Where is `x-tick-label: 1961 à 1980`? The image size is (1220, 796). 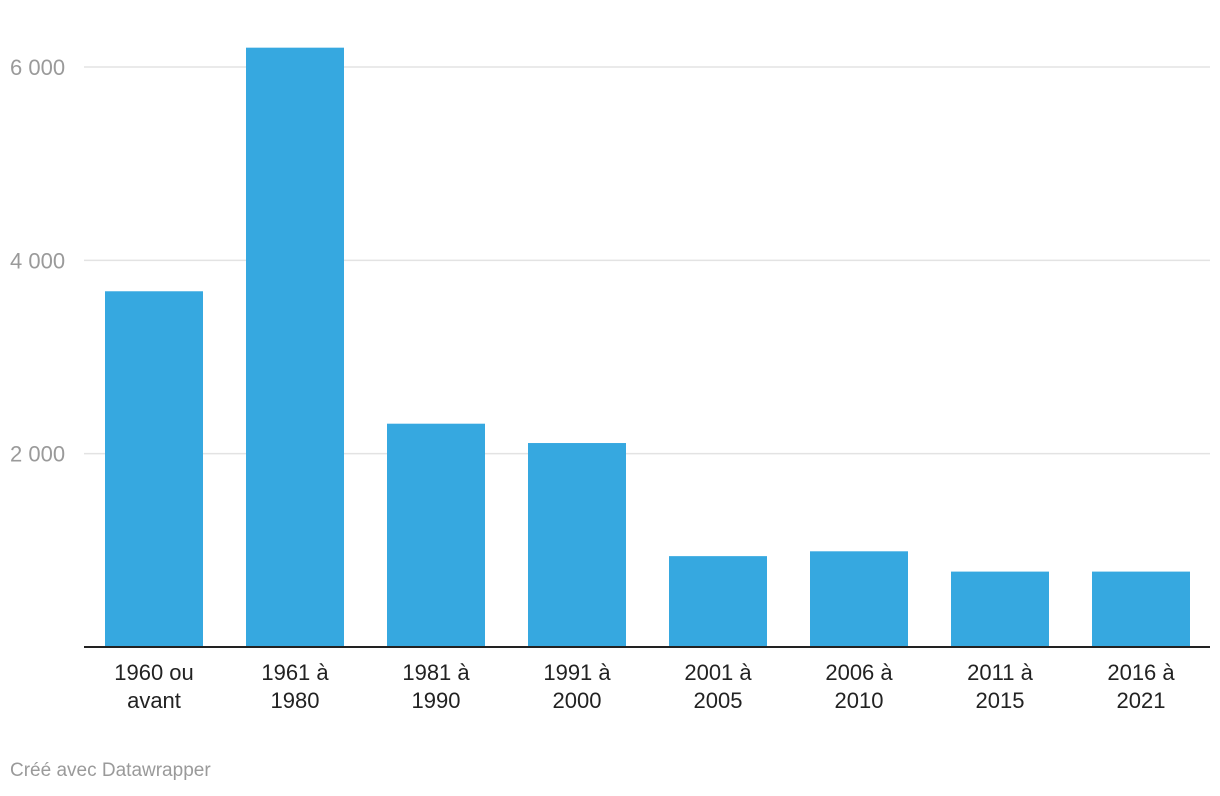
x-tick-label: 1961 à 1980 is located at coordinates (295, 686).